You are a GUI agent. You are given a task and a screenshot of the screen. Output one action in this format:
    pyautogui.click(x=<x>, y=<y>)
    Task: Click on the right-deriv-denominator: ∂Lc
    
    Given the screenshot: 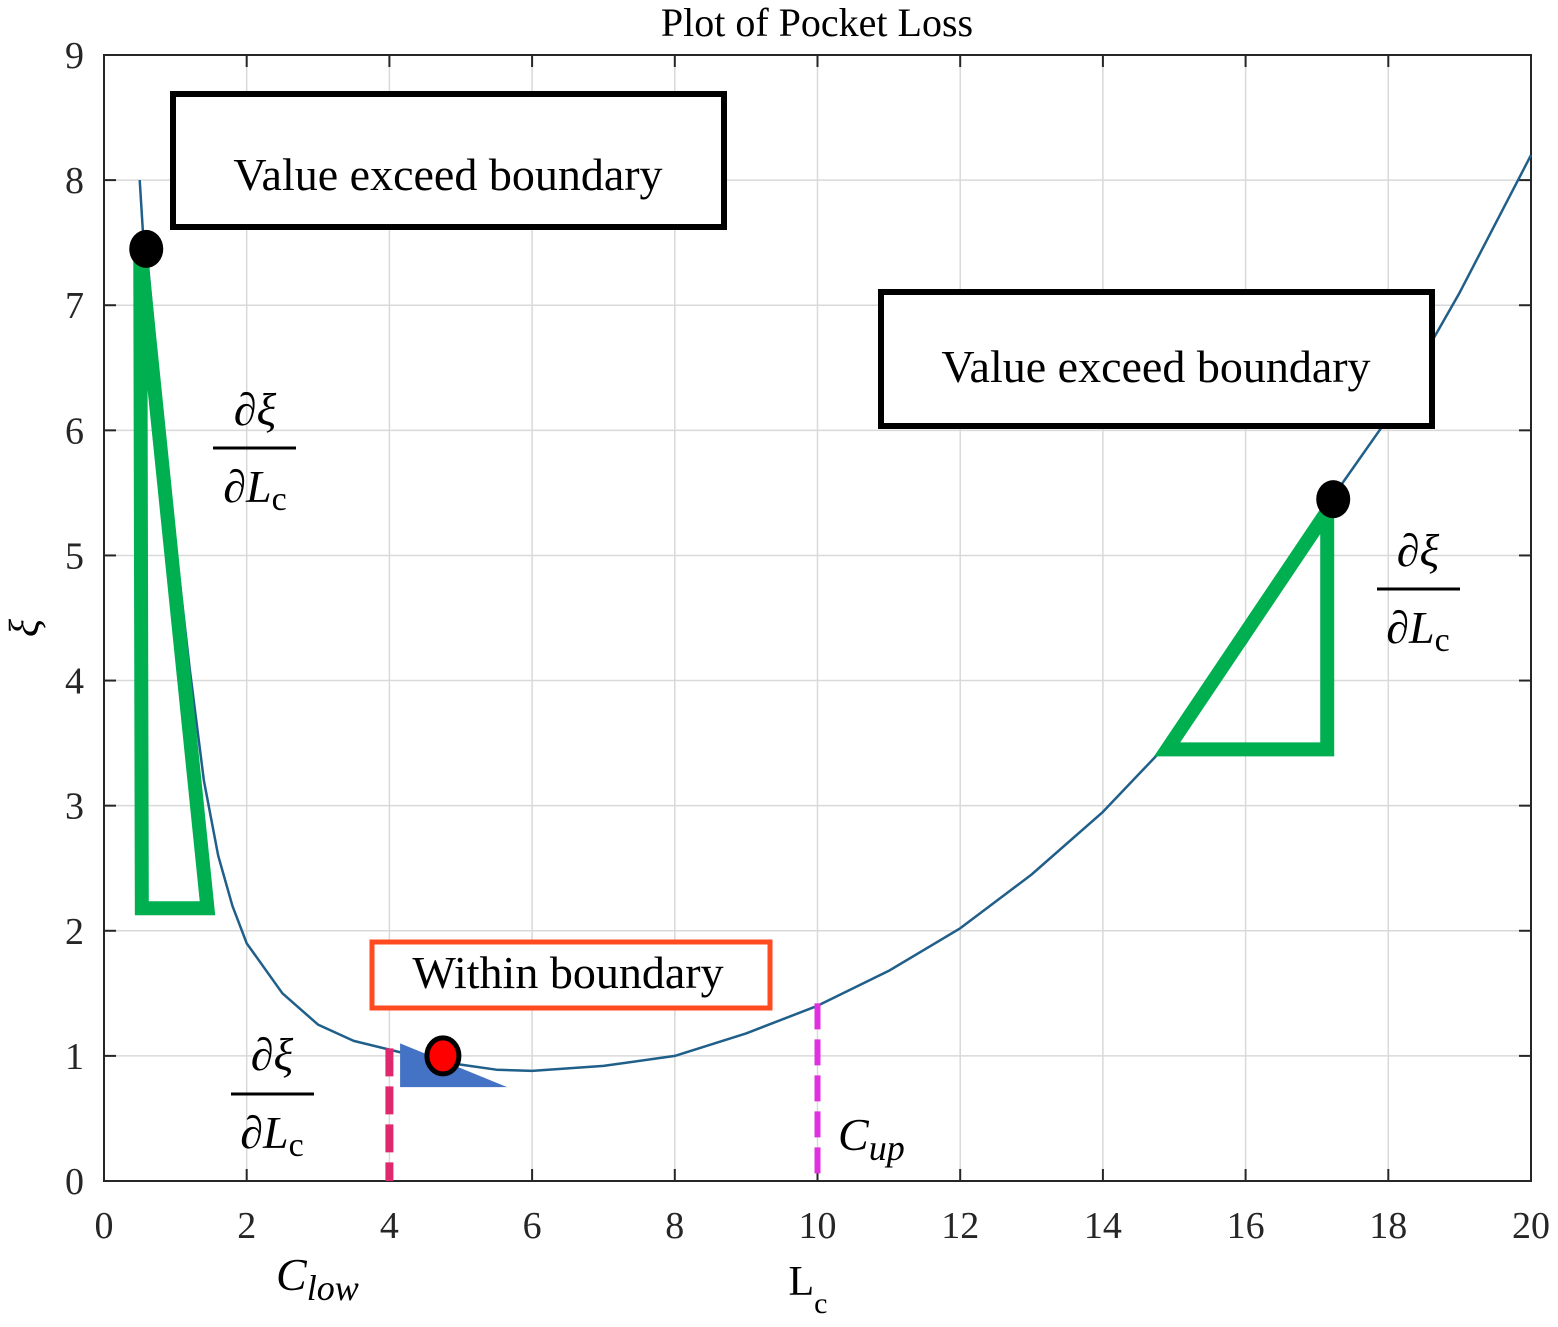 What is the action you would take?
    pyautogui.click(x=1417, y=630)
    